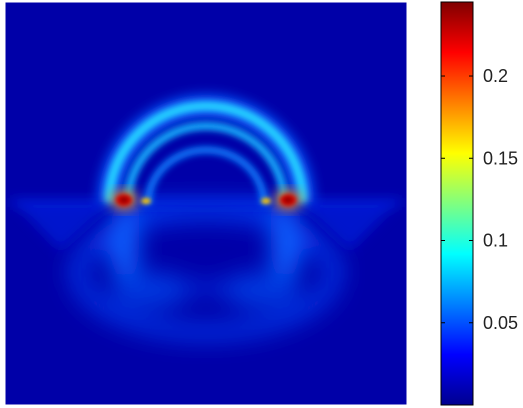 The width and height of the screenshot is (523, 408). I want to click on right-inner-spot, so click(266, 201).